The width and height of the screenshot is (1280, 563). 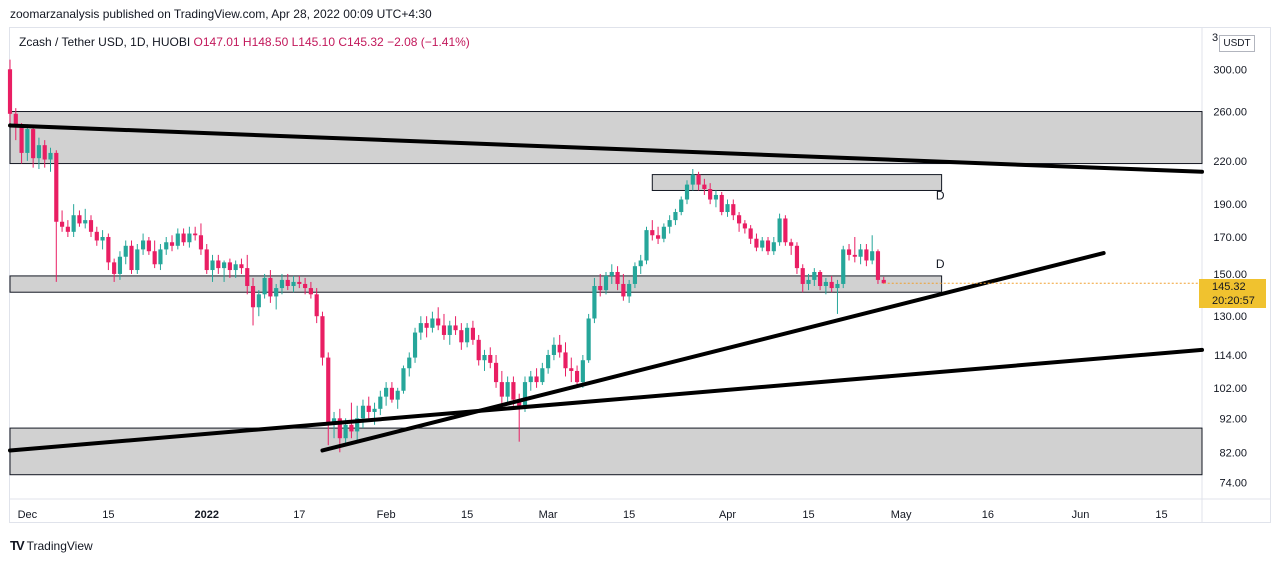 What do you see at coordinates (59, 545) in the screenshot?
I see `brand-name: TradingView` at bounding box center [59, 545].